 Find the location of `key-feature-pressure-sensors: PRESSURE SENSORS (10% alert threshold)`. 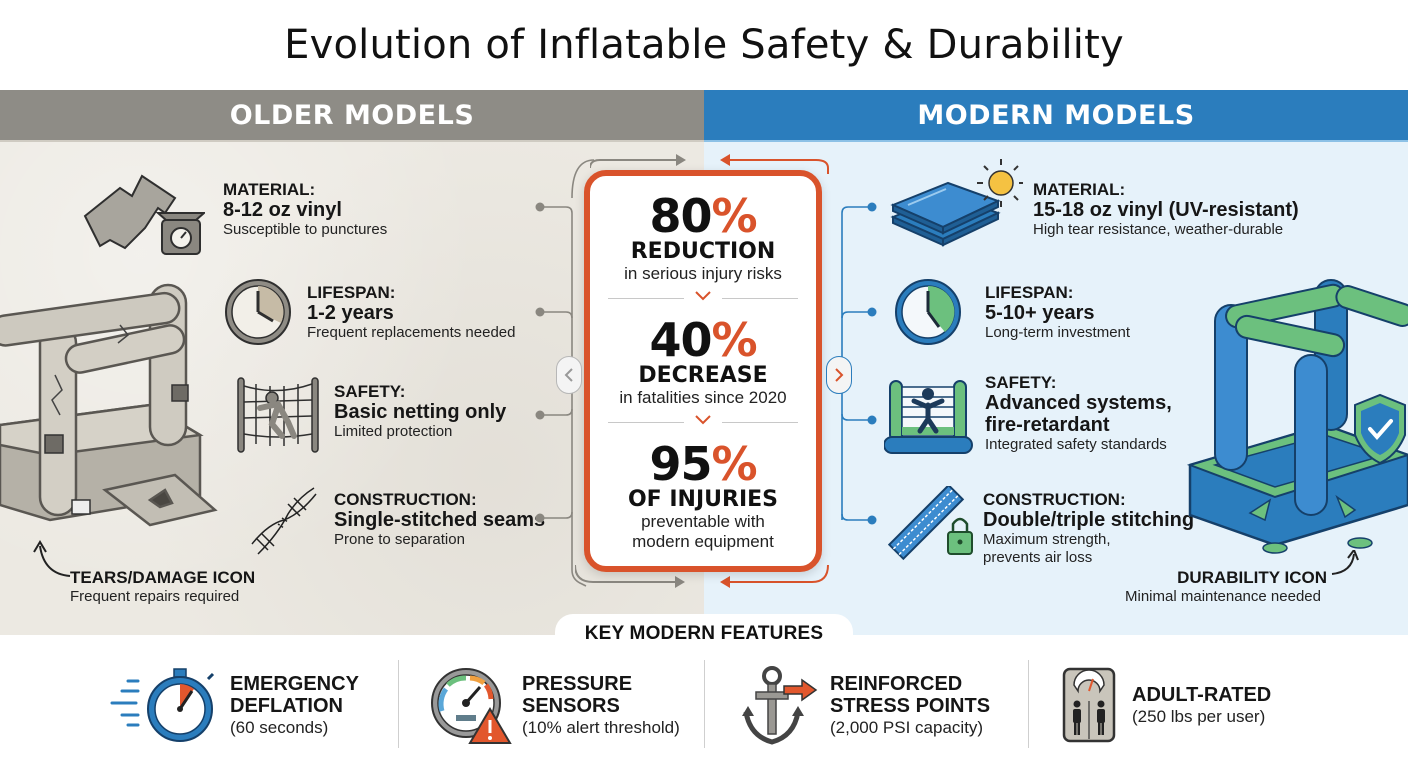

key-feature-pressure-sensors: PRESSURE SENSORS (10% alert threshold) is located at coordinates (554, 705).